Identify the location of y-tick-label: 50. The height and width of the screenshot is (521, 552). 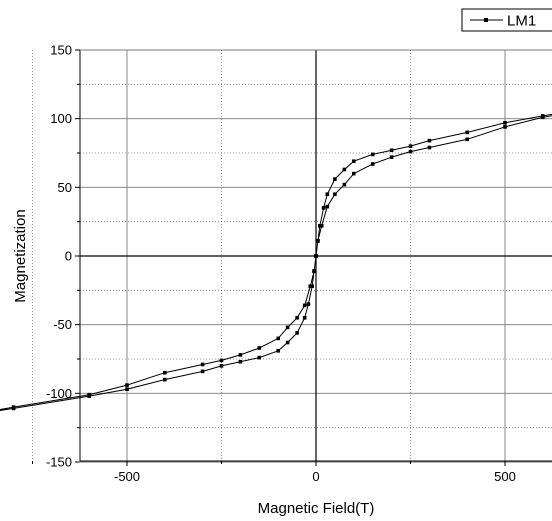
(65, 187).